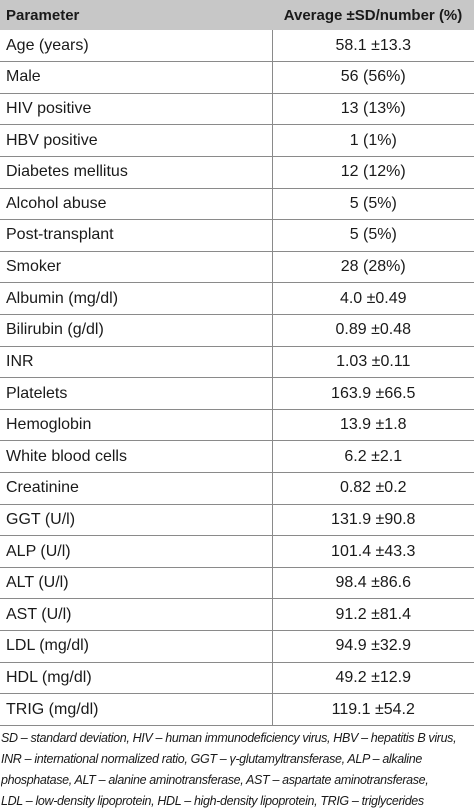 This screenshot has height=812, width=474. I want to click on cell-value: 94.9 ±32.9, so click(373, 646).